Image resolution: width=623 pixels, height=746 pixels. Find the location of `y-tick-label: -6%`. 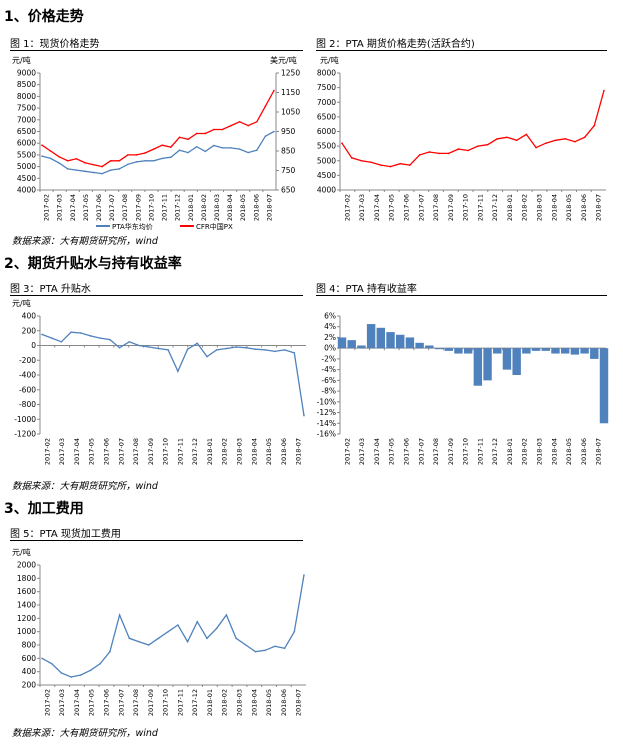

y-tick-label: -6% is located at coordinates (328, 380).